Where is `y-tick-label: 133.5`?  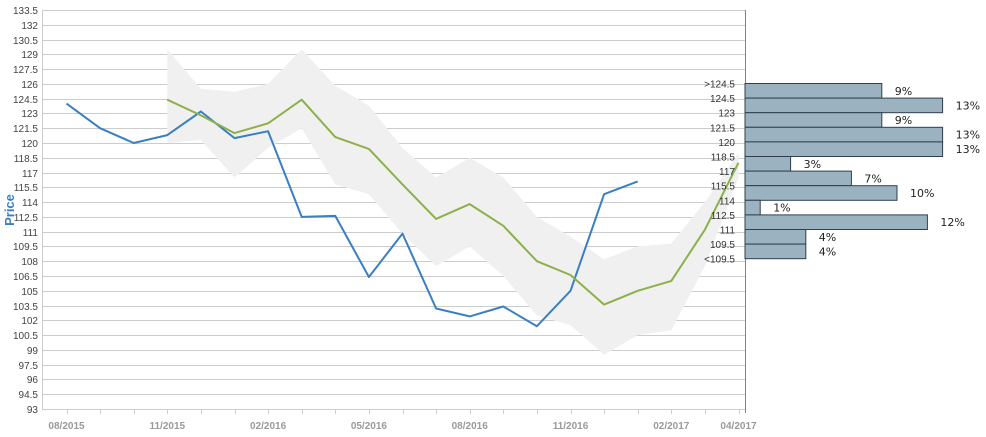
y-tick-label: 133.5 is located at coordinates (25, 11).